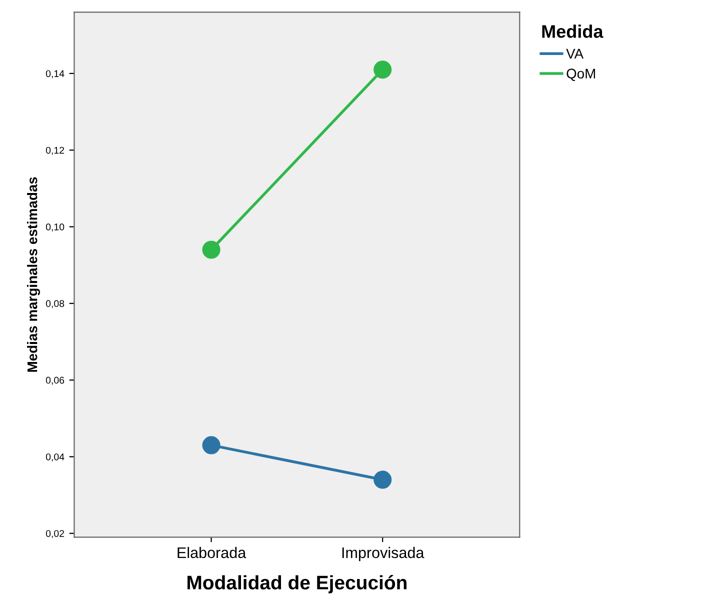 This screenshot has width=707, height=607. Describe the element at coordinates (55, 534) in the screenshot. I see `y-tick-label: 0,02` at that location.